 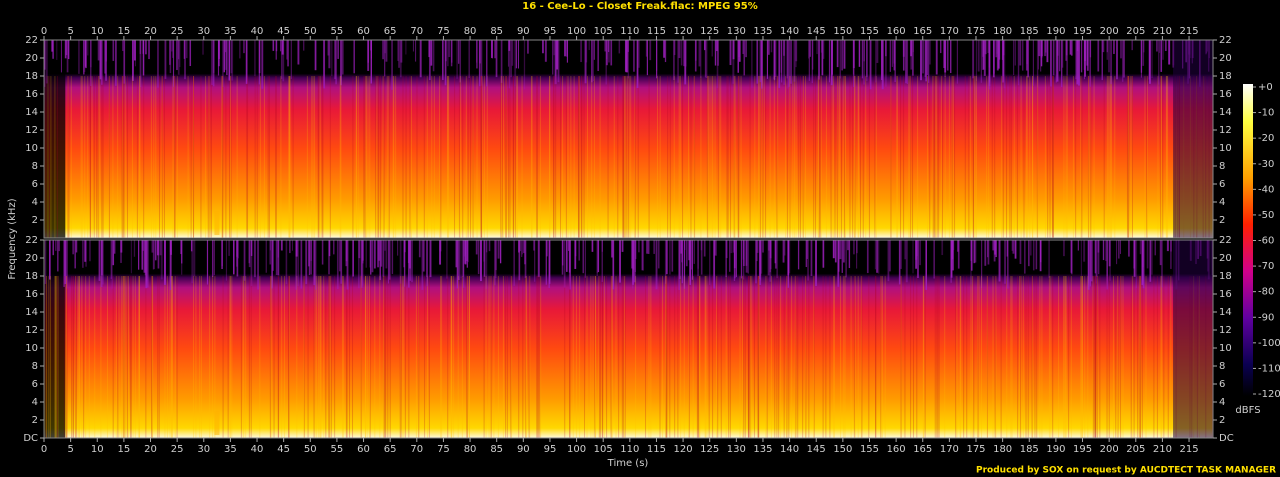 What do you see at coordinates (576, 31) in the screenshot?
I see `x-tick-label: 100` at bounding box center [576, 31].